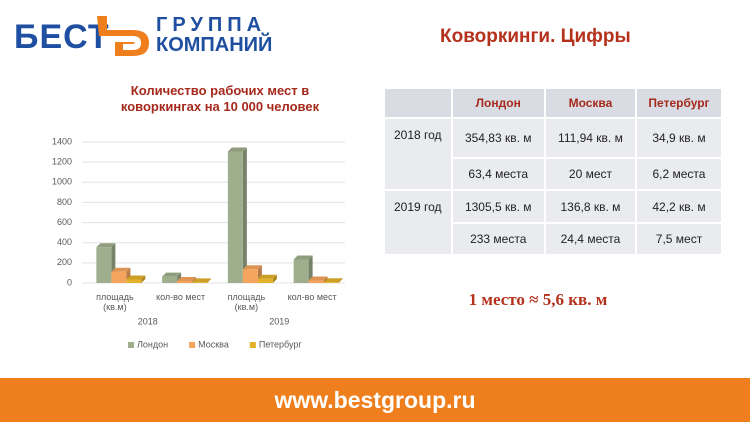 This screenshot has width=750, height=422. What do you see at coordinates (679, 206) in the screenshot?
I see `cell: 42,2 кв. м` at bounding box center [679, 206].